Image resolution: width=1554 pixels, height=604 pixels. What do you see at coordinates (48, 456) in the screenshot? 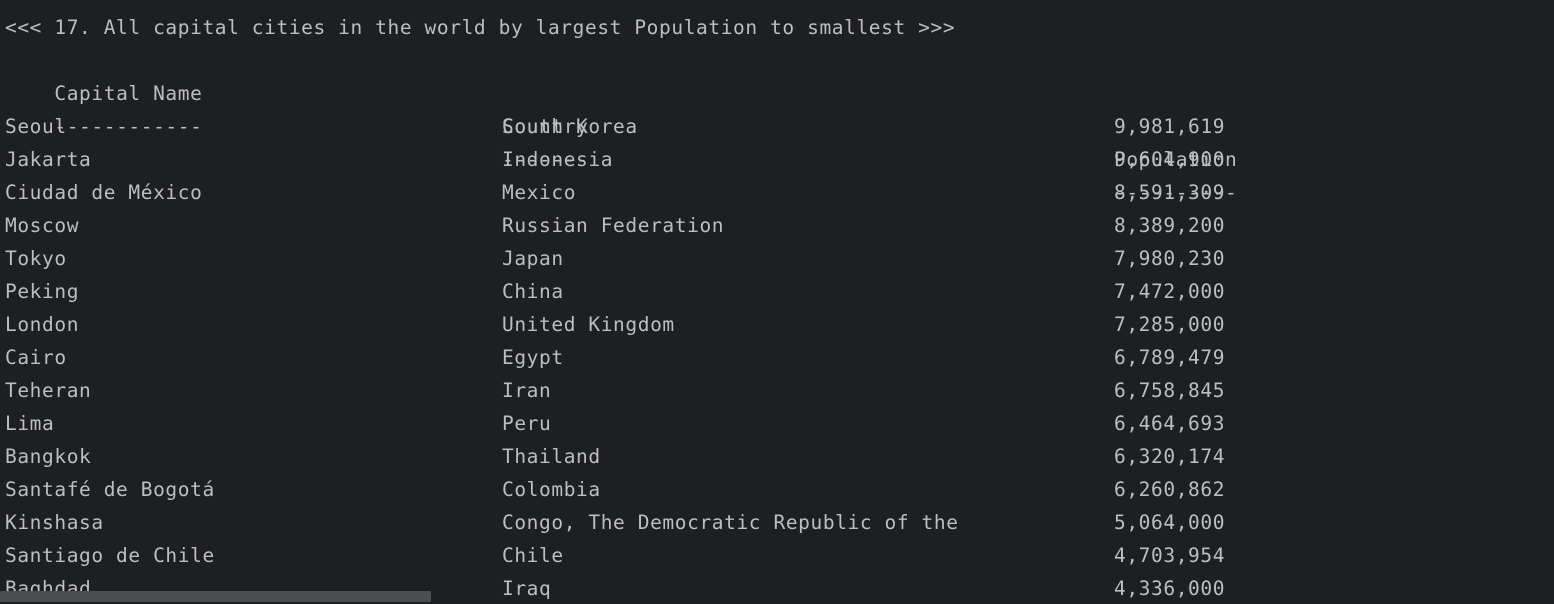
I see `capital-cell: Bangkok` at bounding box center [48, 456].